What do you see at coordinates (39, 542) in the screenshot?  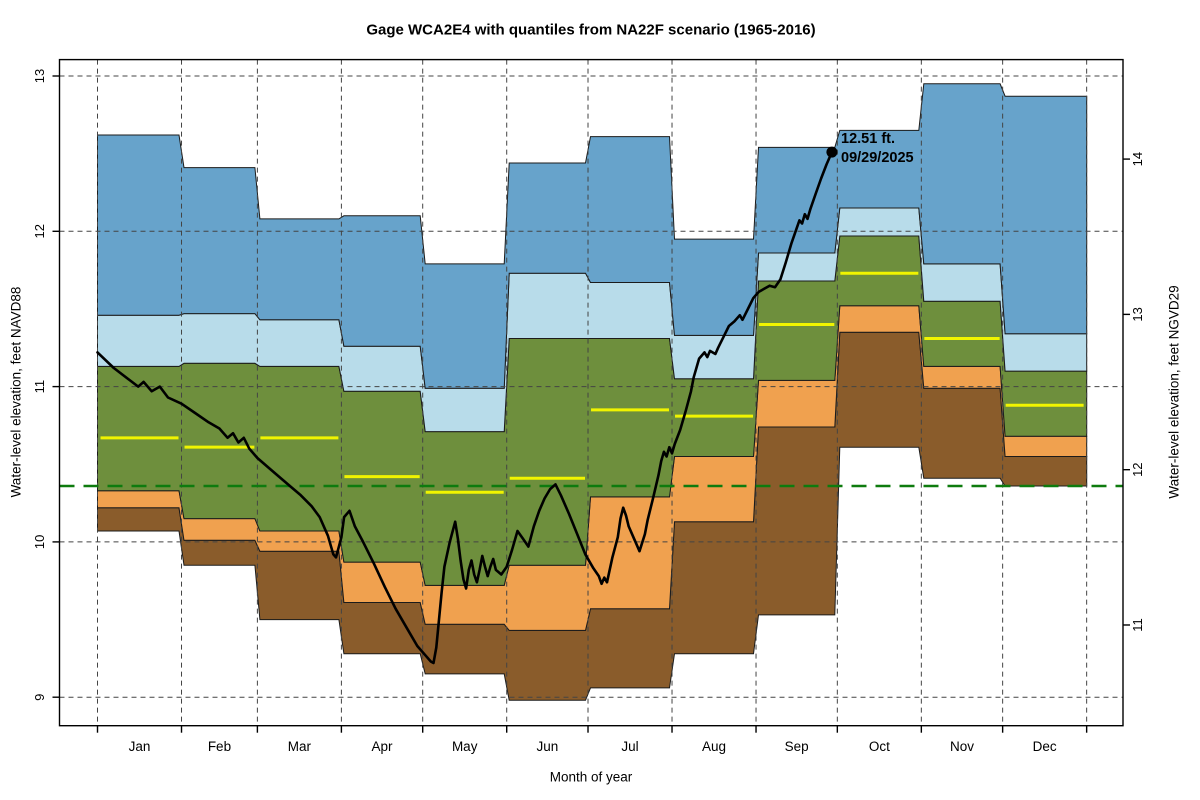 I see `left-tick-label: 10` at bounding box center [39, 542].